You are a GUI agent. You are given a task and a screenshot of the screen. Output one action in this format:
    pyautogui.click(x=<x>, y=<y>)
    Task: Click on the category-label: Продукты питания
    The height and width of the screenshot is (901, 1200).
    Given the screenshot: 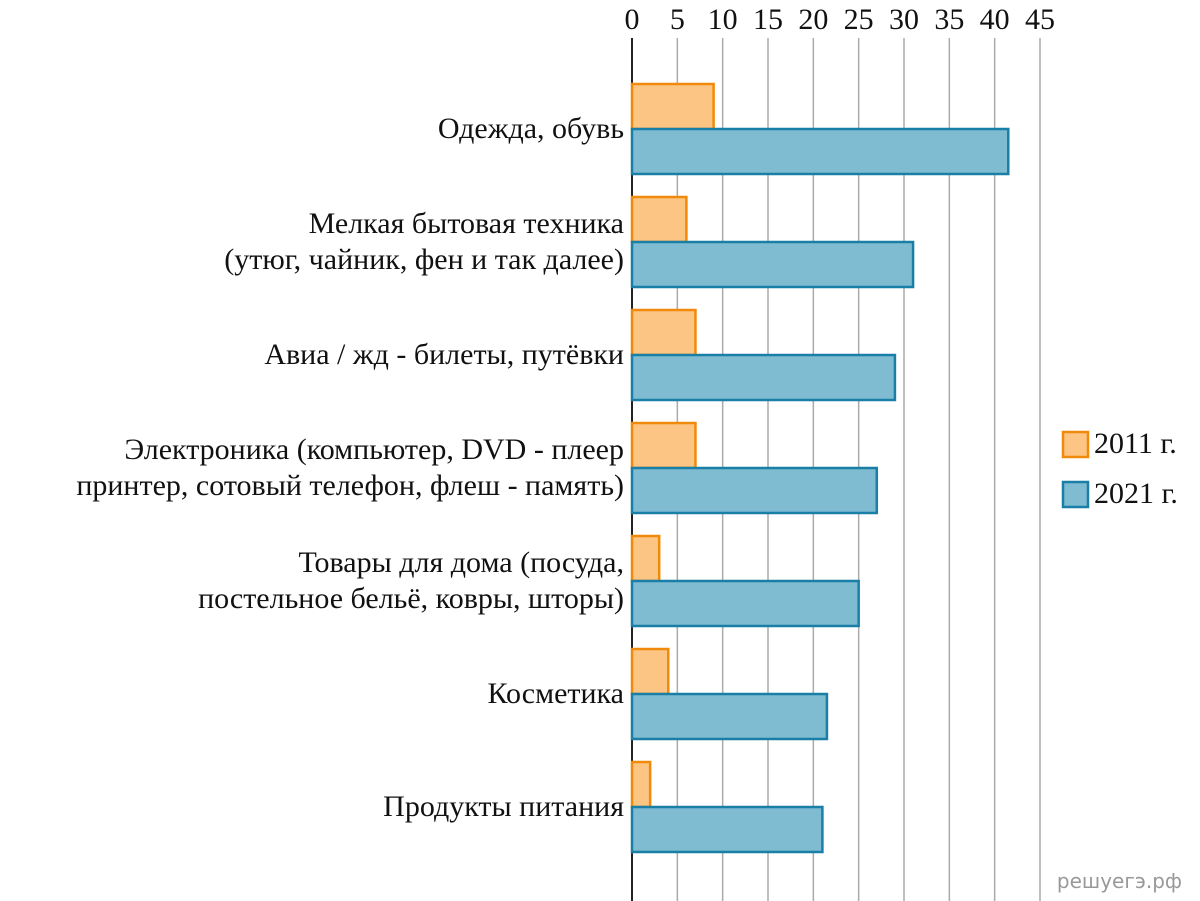 What is the action you would take?
    pyautogui.click(x=503, y=806)
    